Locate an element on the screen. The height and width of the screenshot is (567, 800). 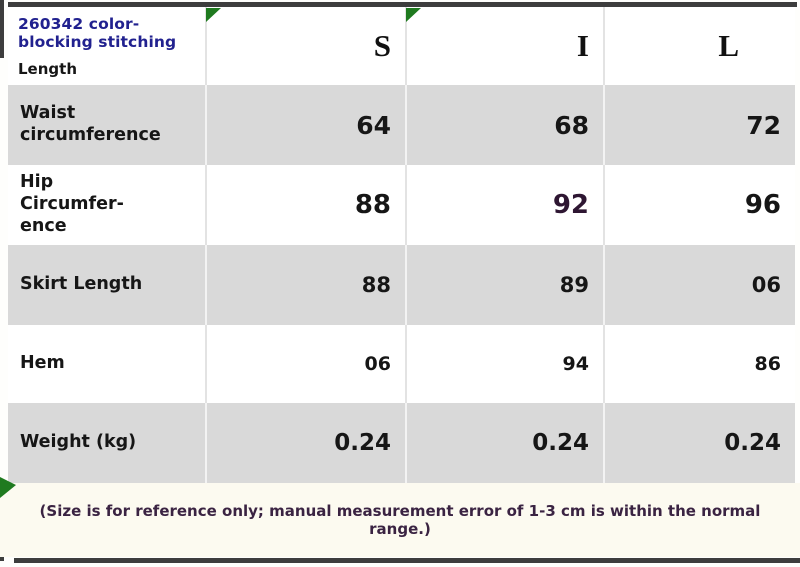
hip-value-s: 88 is located at coordinates (305, 205).